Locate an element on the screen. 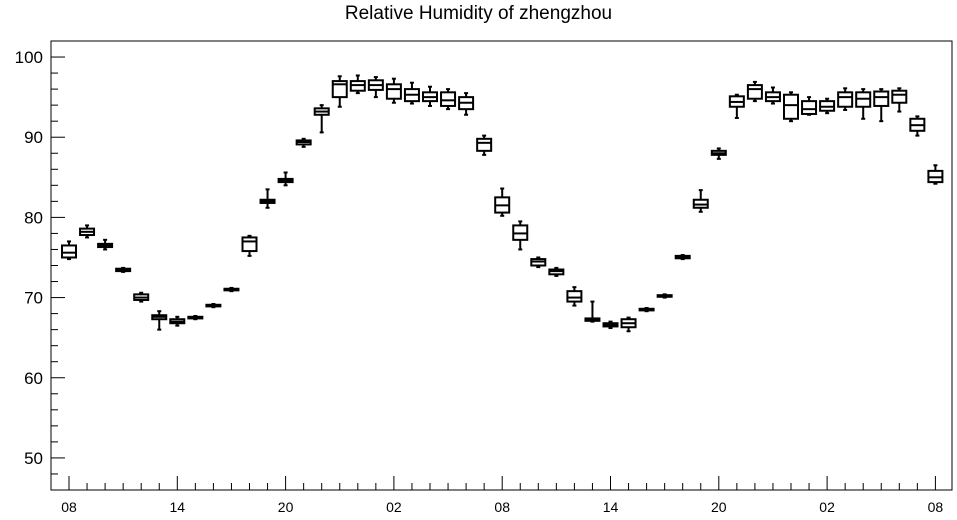 Image resolution: width=957 pixels, height=520 pixels. y-tick-label: 50 is located at coordinates (33, 458).